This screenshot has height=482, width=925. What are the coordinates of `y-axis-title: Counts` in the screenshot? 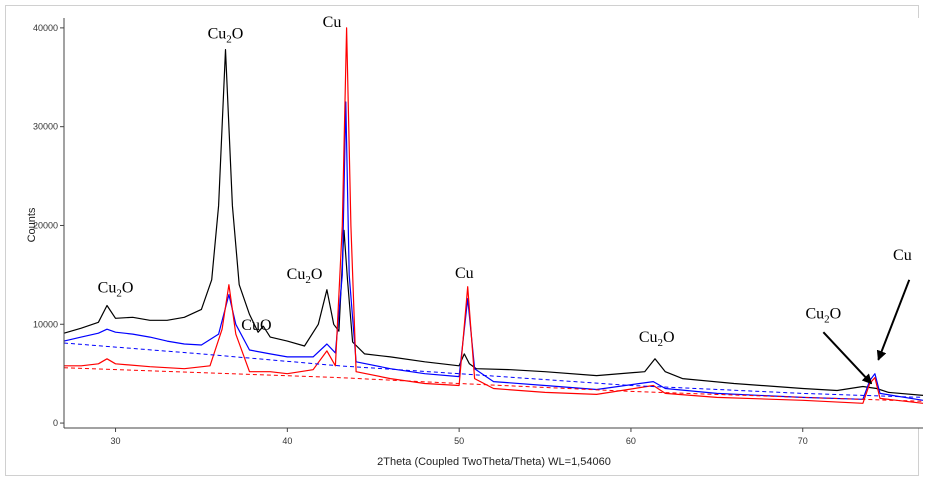 It's located at (32, 224).